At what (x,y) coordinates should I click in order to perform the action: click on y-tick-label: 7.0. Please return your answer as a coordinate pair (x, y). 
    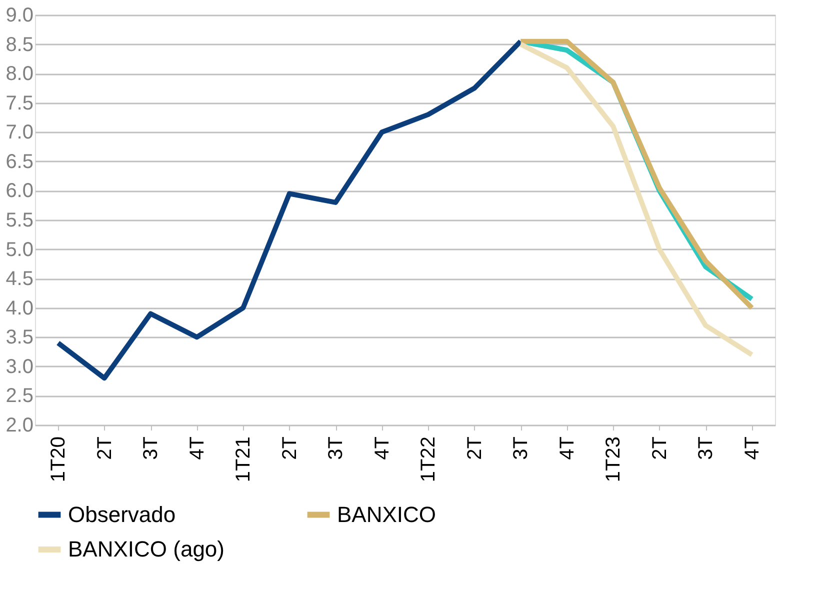
    Looking at the image, I should click on (20, 133).